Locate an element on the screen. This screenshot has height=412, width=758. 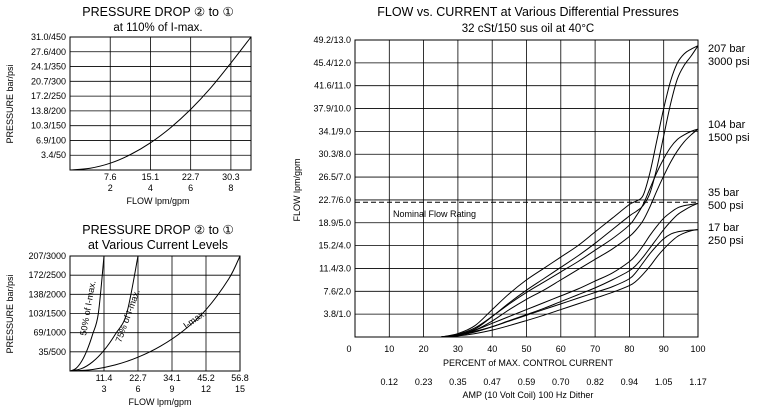
chart3-nominal: Nominal Flow Rating is located at coordinates (526, 210).